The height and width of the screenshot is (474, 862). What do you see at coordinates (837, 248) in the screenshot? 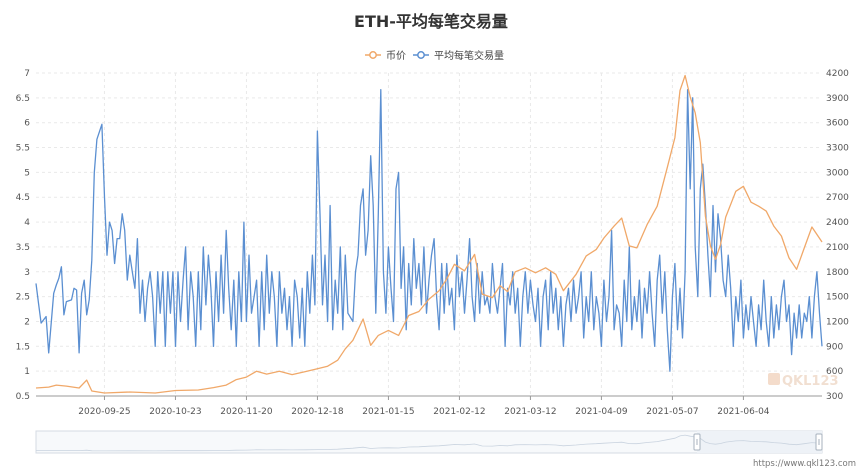
I see `right-tick-label: 2100` at bounding box center [837, 248].